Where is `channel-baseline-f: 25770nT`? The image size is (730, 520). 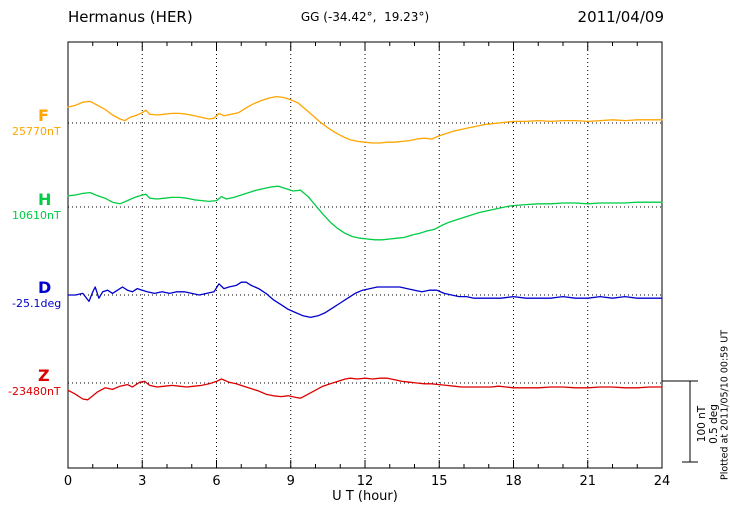 channel-baseline-f: 25770nT is located at coordinates (36, 131).